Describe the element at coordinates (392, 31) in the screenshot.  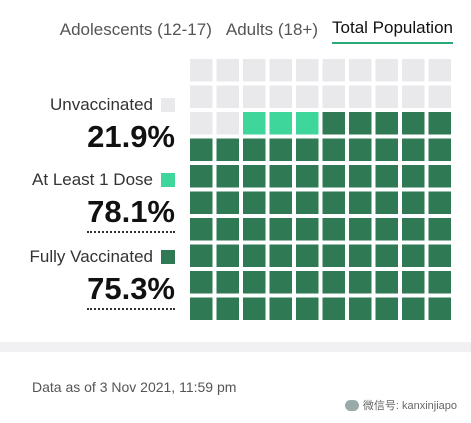
I see `tab-total-population: Total Population` at that location.